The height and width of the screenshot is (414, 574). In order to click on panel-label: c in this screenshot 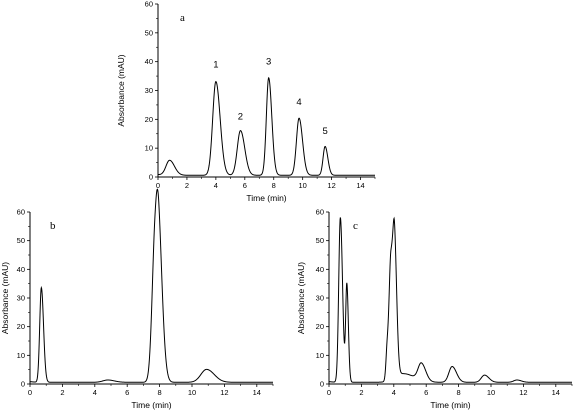, I will do `click(355, 226)`.